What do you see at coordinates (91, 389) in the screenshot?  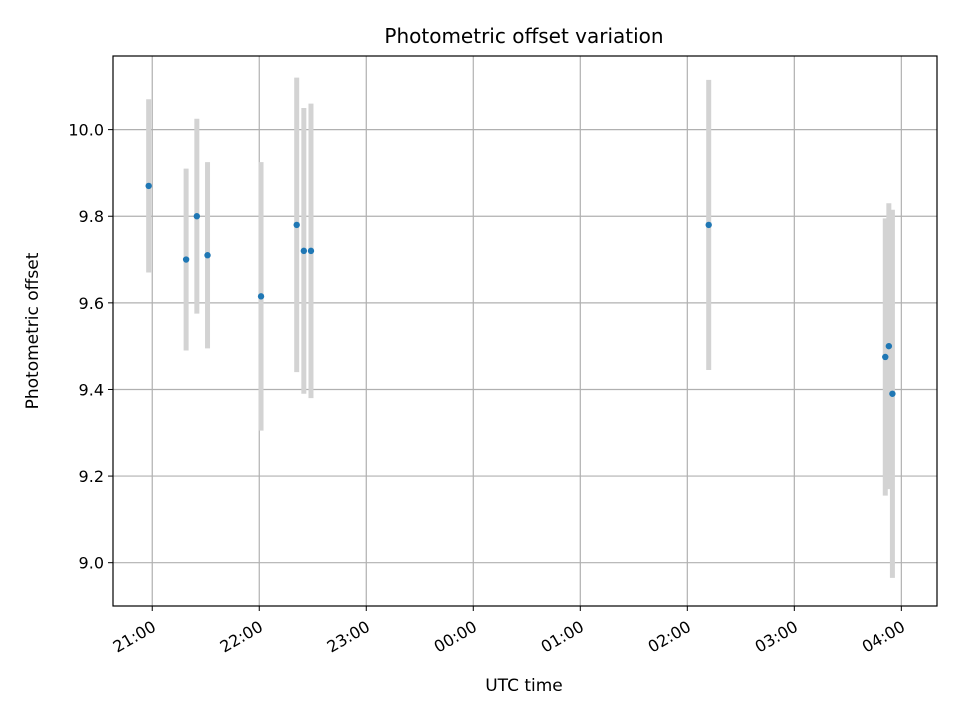 I see `y-tick-label: 9.4` at bounding box center [91, 389].